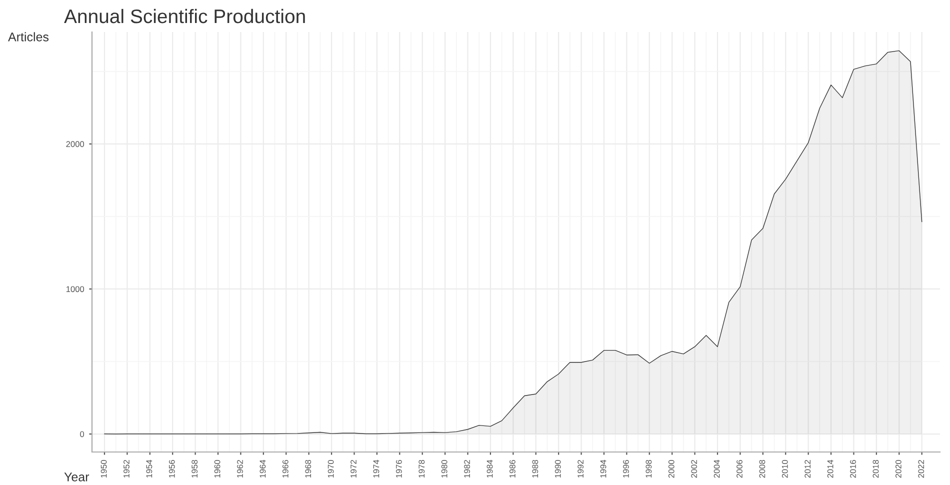 This screenshot has width=950, height=485. What do you see at coordinates (103, 469) in the screenshot?
I see `x-tick-label: 1950` at bounding box center [103, 469].